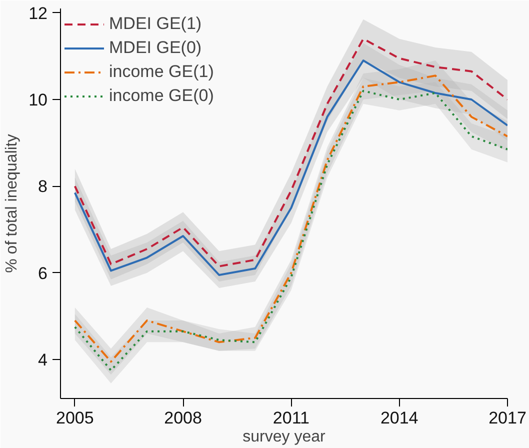  What do you see at coordinates (43, 186) in the screenshot?
I see `y-tick-label: 8` at bounding box center [43, 186].